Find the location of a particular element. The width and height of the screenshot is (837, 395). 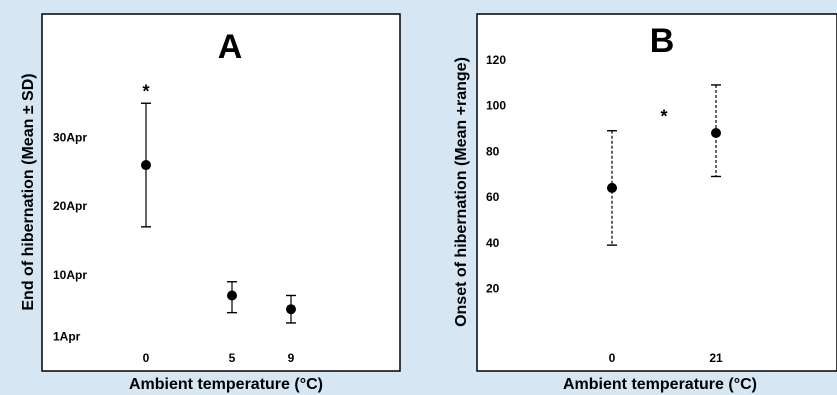

x-tick-label-b-1: 21 is located at coordinates (716, 358).